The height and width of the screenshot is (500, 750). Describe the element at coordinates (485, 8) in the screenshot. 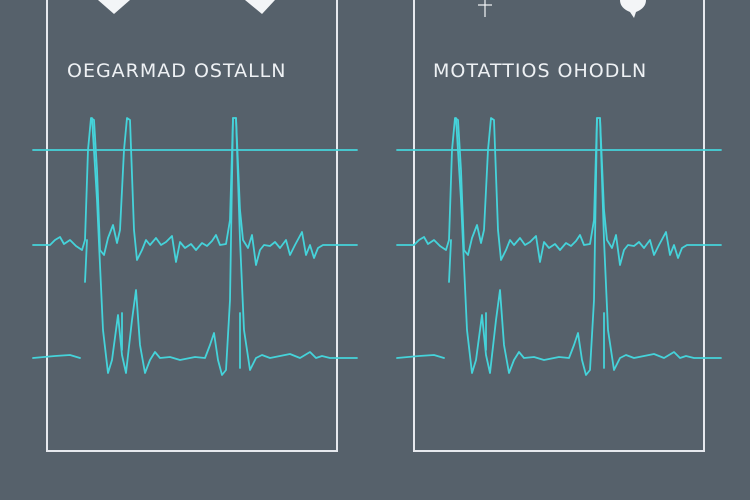

I see `cross-icon` at that location.